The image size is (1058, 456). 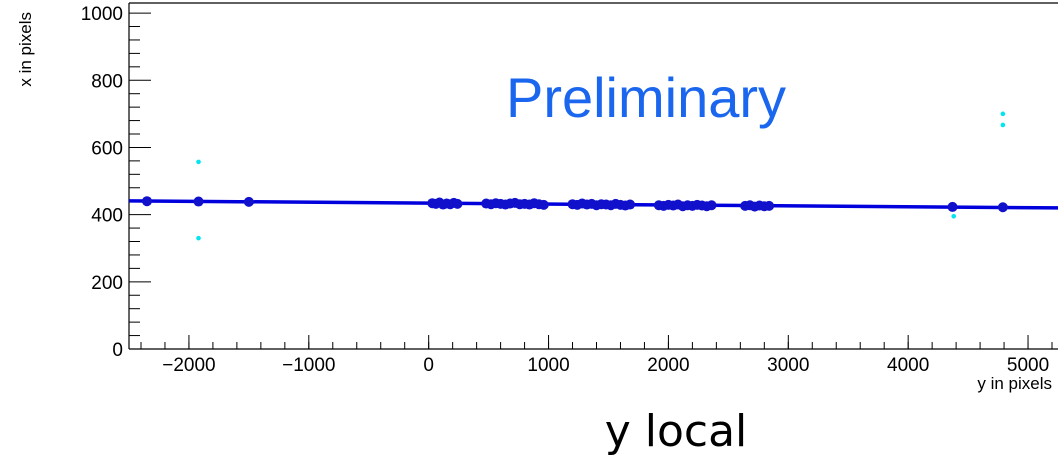 What do you see at coordinates (308, 365) in the screenshot?
I see `x-tick-label: −1000` at bounding box center [308, 365].